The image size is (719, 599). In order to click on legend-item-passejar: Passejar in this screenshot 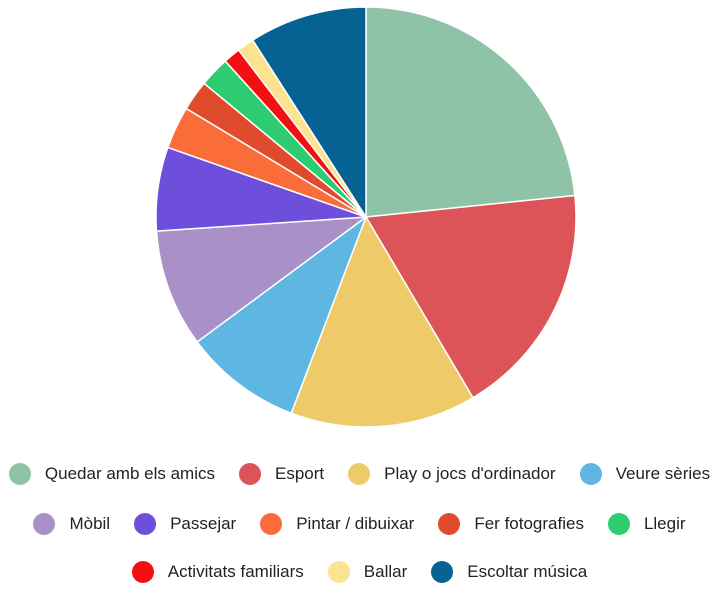, I will do `click(185, 524)`.